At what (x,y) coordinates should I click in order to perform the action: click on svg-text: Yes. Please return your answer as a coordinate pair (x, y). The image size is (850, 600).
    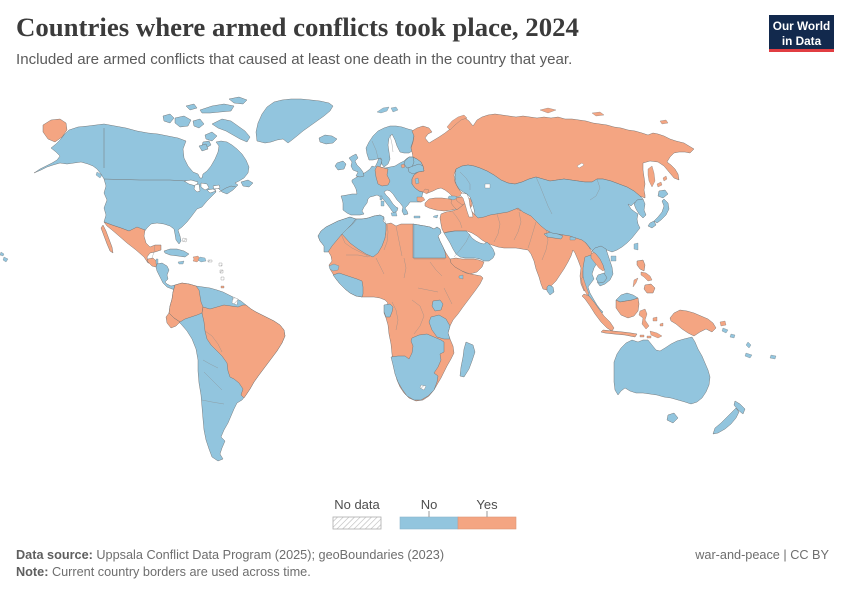
    Looking at the image, I should click on (487, 504).